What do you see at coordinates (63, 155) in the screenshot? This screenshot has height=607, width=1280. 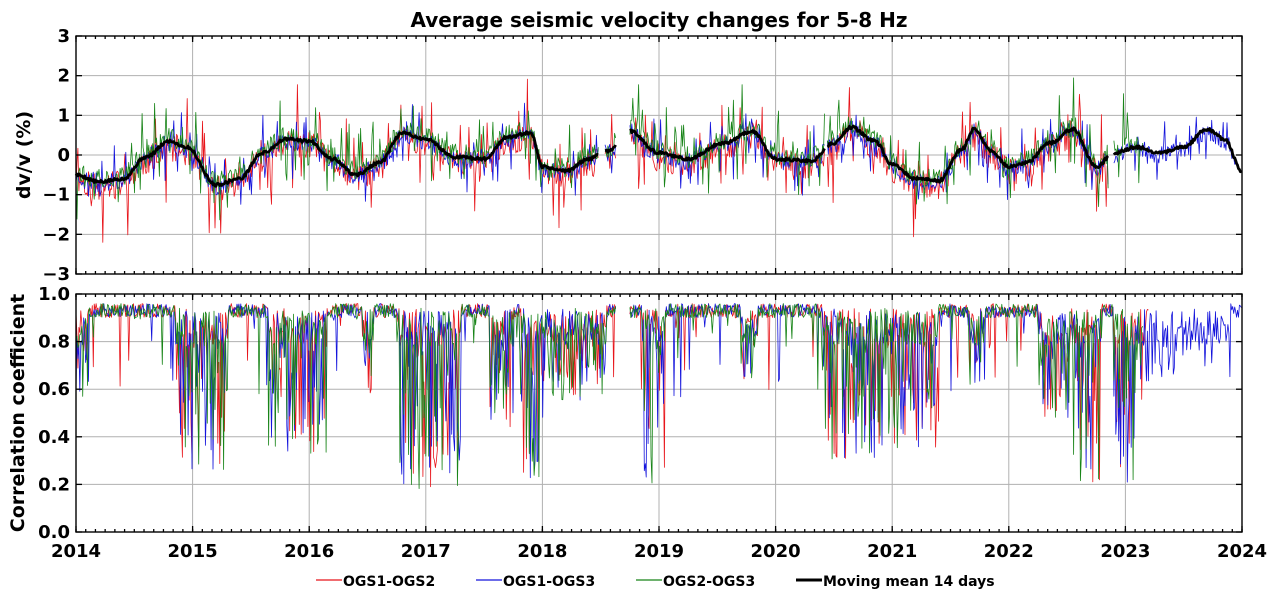 I see `y-tick-label: 0` at bounding box center [63, 155].